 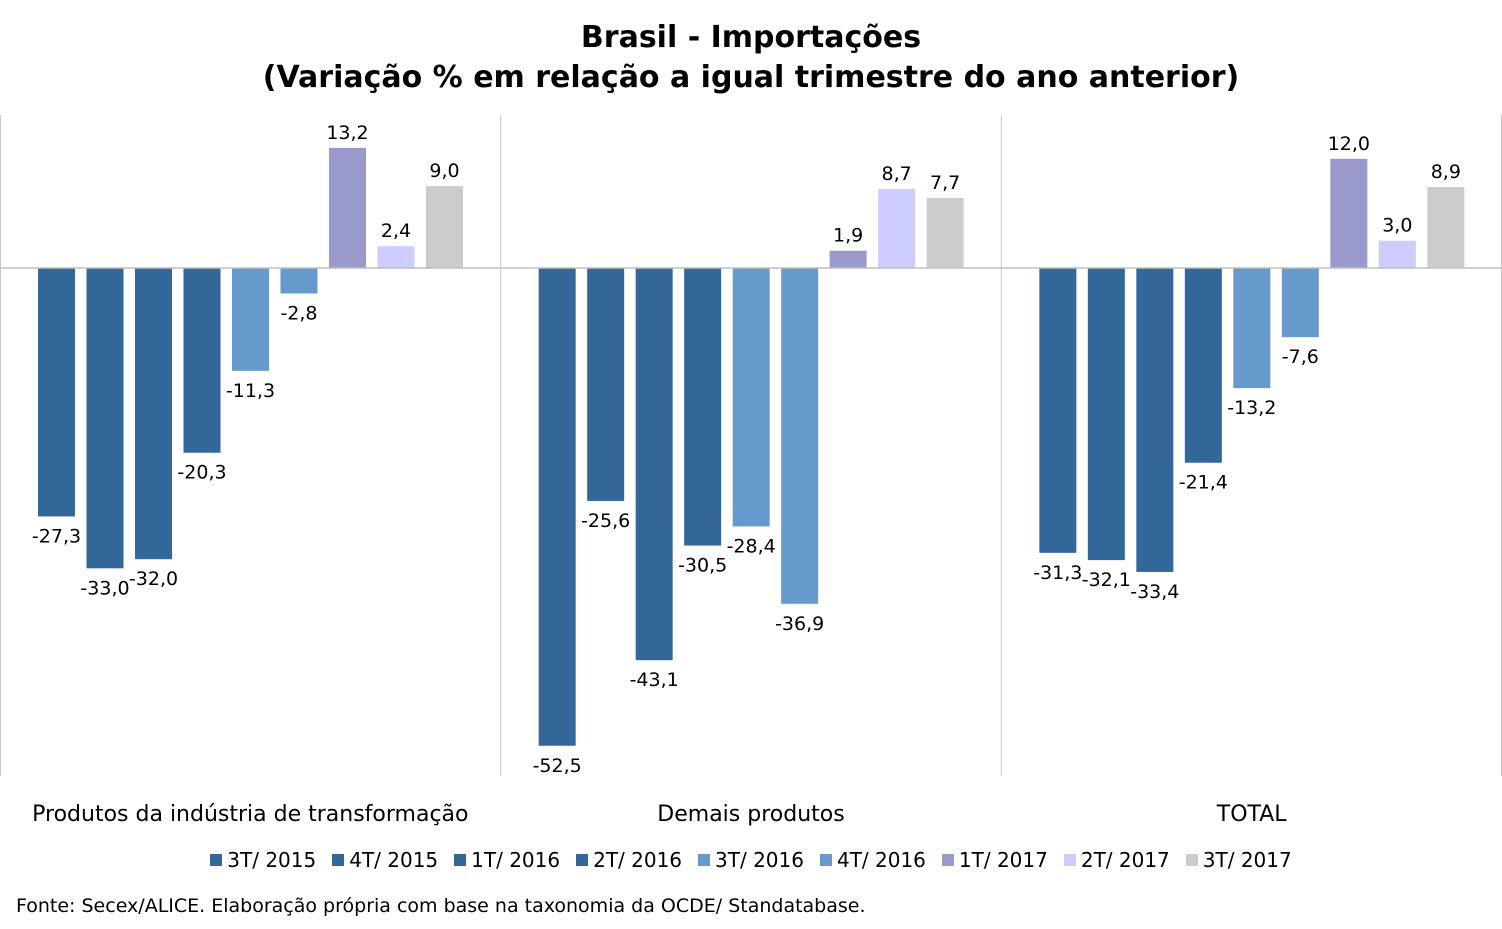 What do you see at coordinates (702, 566) in the screenshot?
I see `data-label: -30,5` at bounding box center [702, 566].